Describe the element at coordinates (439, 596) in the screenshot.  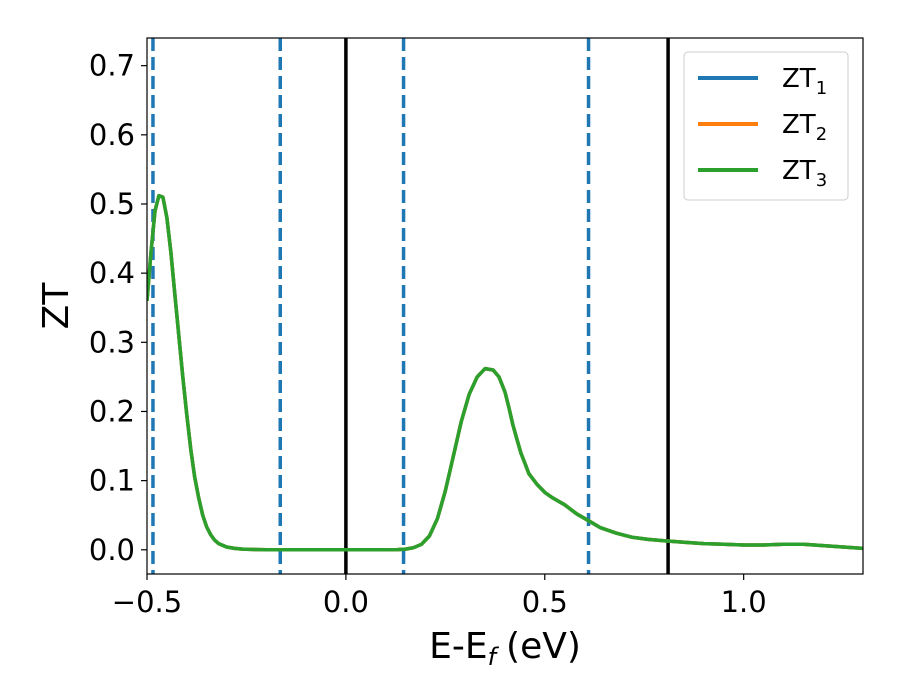
I see `x-axis-ticks: −0.5 0.0 0.5 1.0` at that location.